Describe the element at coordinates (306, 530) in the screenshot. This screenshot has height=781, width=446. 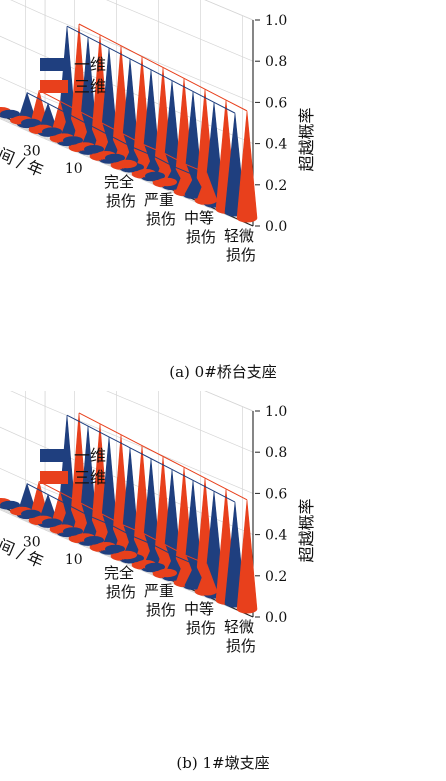
I see `z-axis-label: 超越概率` at that location.